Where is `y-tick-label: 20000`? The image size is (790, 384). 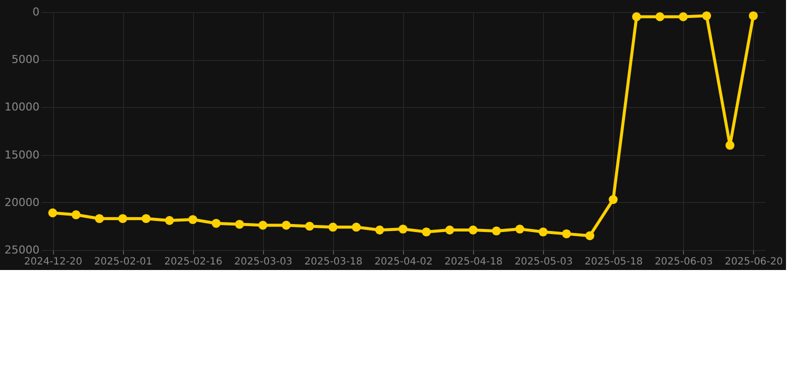
y-tick-label: 20000 is located at coordinates (22, 202).